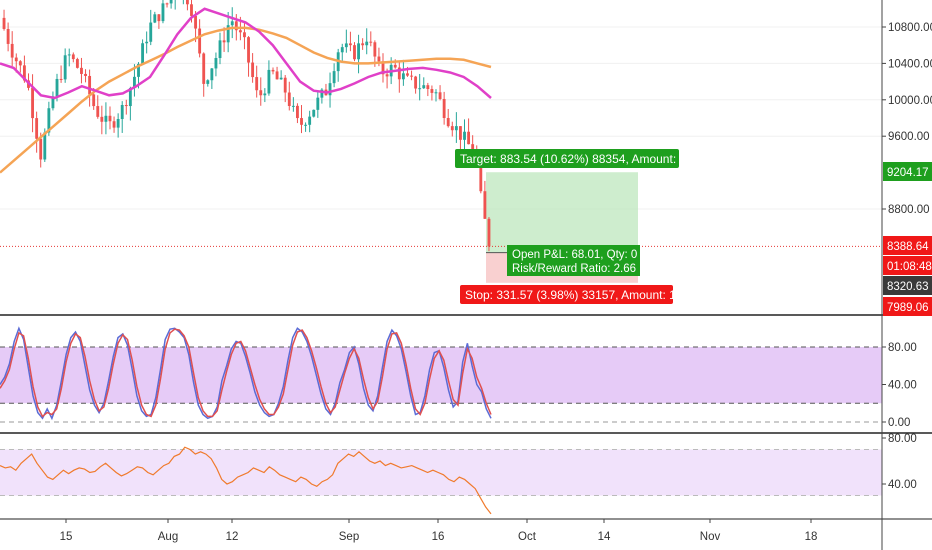 This screenshot has height=550, width=932. What do you see at coordinates (562, 212) in the screenshot?
I see `target-zone` at bounding box center [562, 212].